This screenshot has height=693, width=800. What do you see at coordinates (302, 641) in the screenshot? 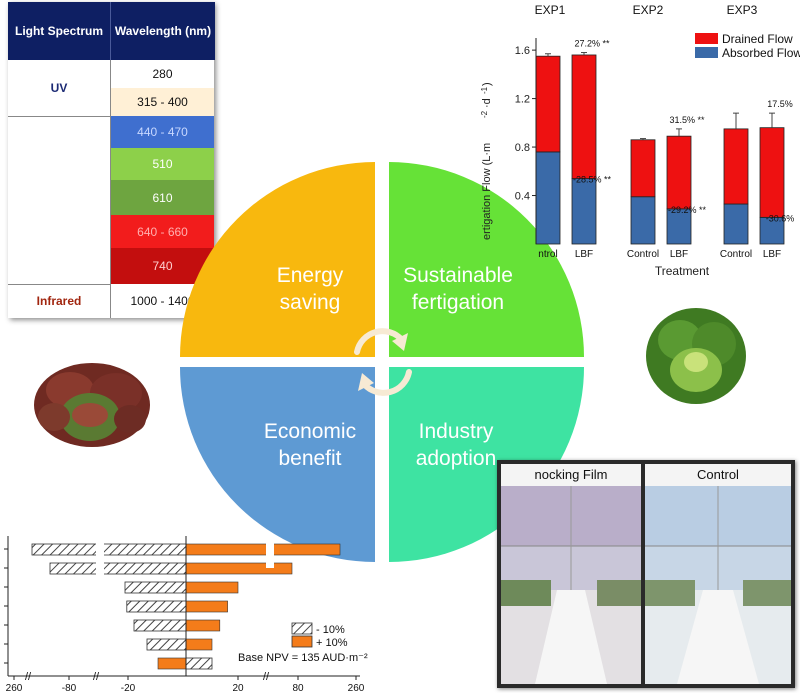
I see `legend-swatch-plus` at bounding box center [302, 641].